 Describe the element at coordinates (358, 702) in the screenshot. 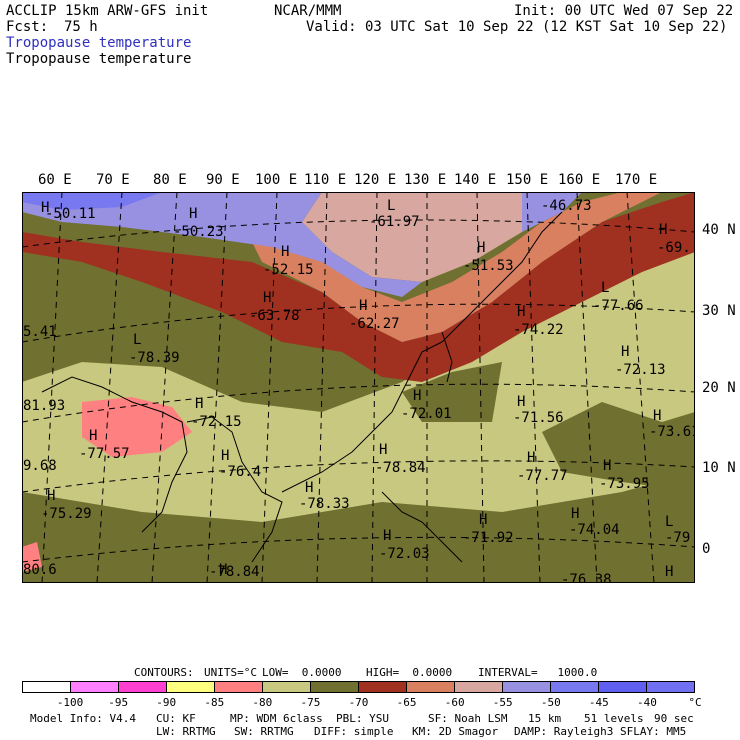

I see `colorbar-tick-label: -70` at that location.